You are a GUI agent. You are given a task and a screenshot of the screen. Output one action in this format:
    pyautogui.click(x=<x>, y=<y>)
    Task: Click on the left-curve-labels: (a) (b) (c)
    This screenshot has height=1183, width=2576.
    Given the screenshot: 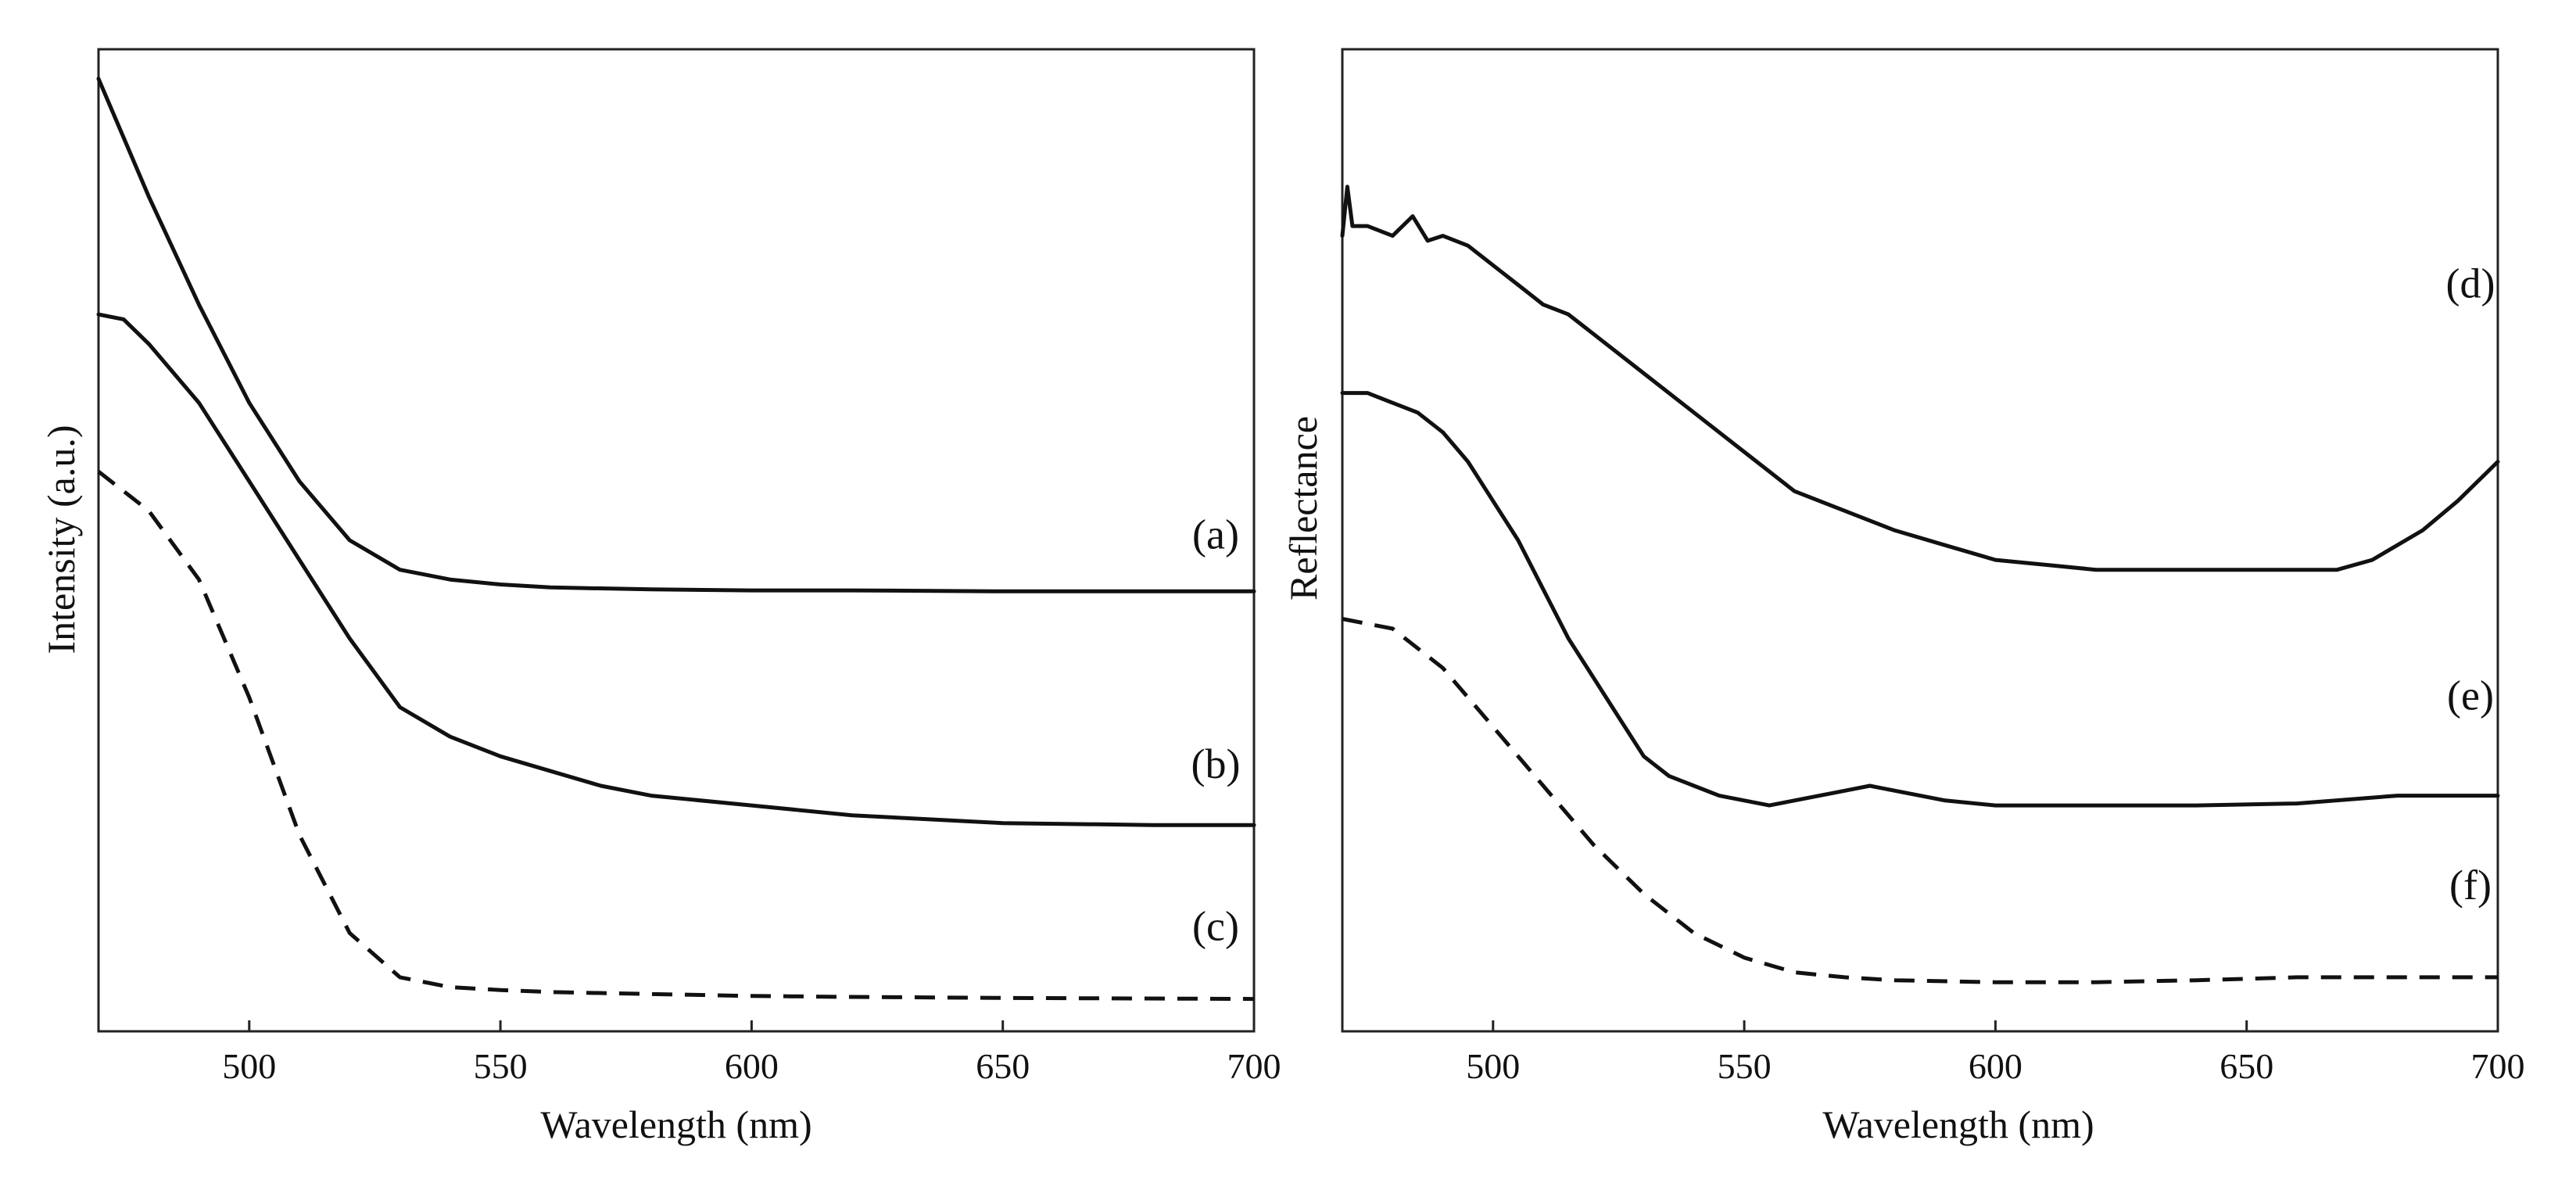 What is the action you would take?
    pyautogui.click(x=1216, y=730)
    